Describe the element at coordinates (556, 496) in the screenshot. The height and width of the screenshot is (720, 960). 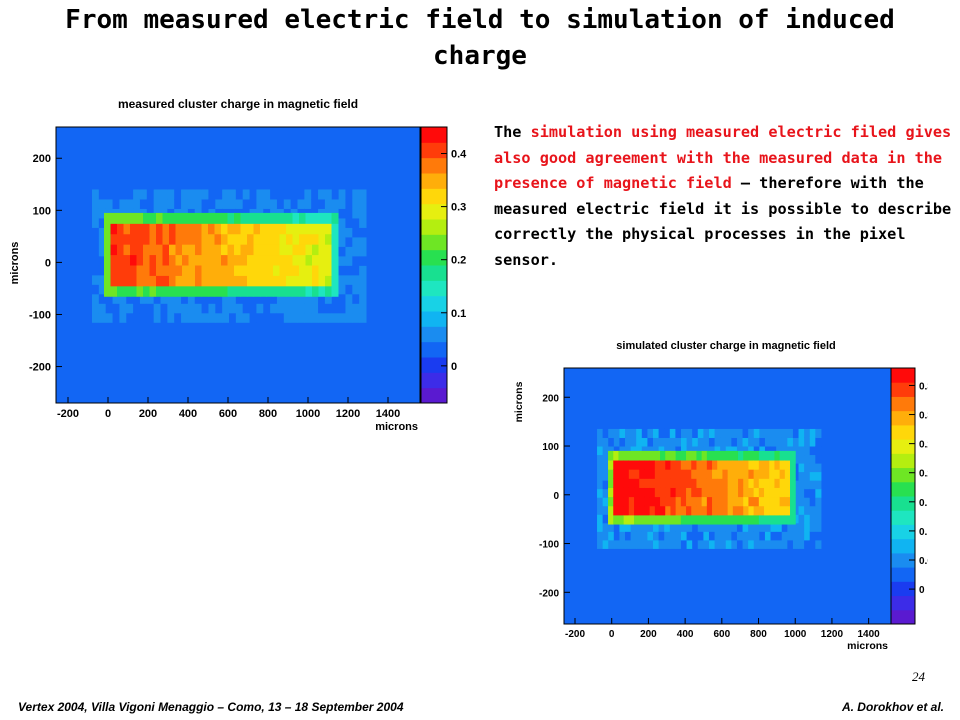
I see `y-tick-label: 0` at that location.